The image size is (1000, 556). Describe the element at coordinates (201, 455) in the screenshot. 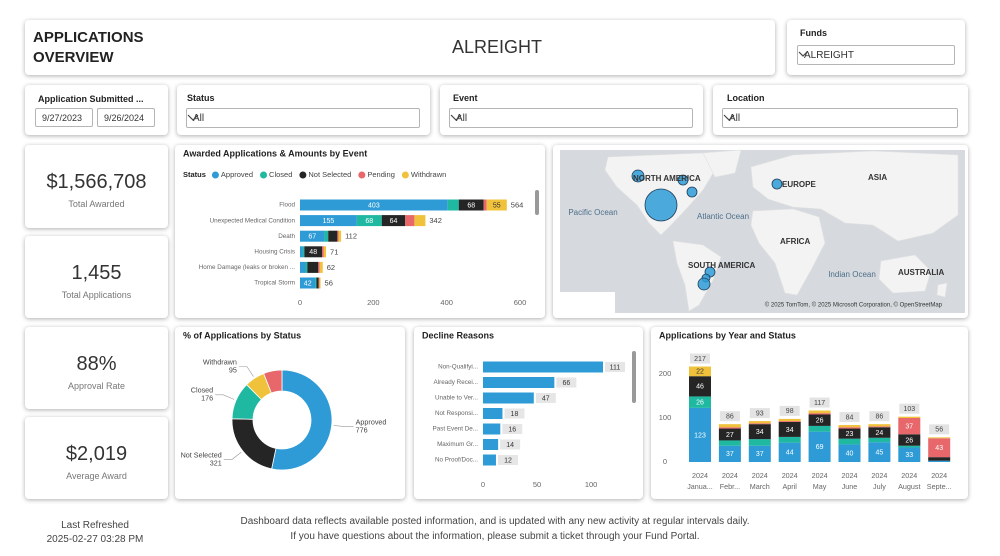

I see `slice-label: Not Selected` at that location.